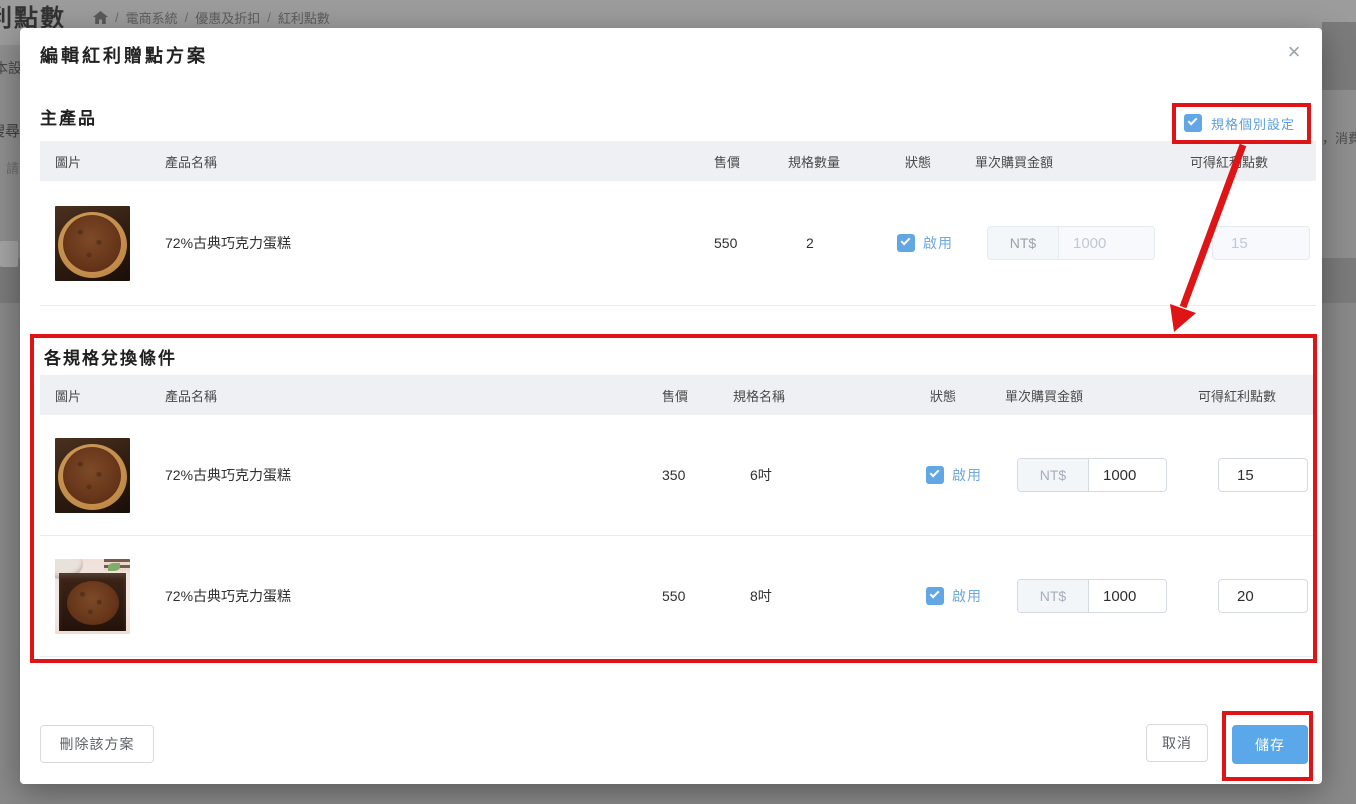  What do you see at coordinates (678, 161) in the screenshot?
I see `main-table-header: 圖片 產品名稱 售價 規格數量 狀態 單次購買金額 可得紅利點數` at bounding box center [678, 161].